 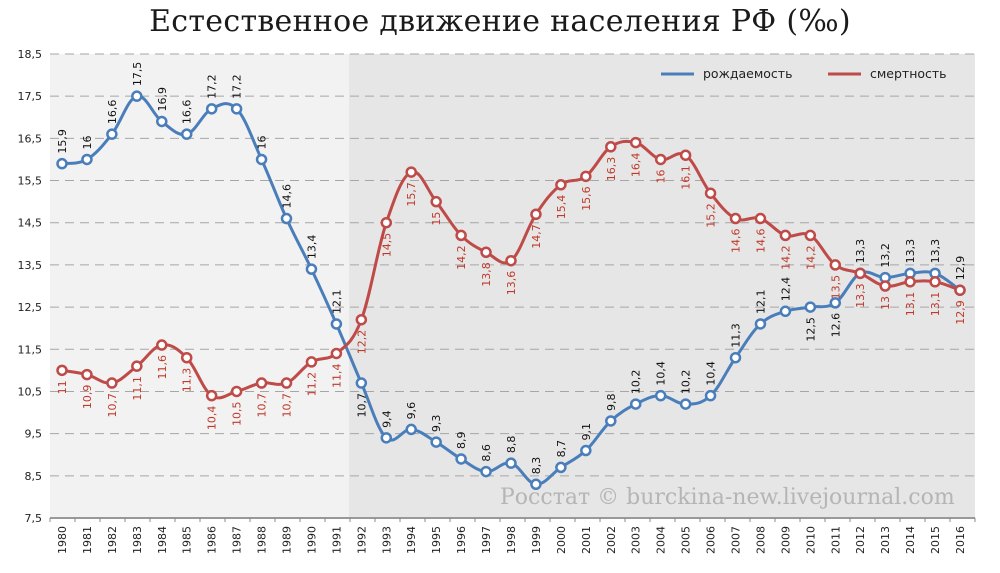 What do you see at coordinates (511, 283) in the screenshot?
I see `death-data-label: 13,6` at bounding box center [511, 283].